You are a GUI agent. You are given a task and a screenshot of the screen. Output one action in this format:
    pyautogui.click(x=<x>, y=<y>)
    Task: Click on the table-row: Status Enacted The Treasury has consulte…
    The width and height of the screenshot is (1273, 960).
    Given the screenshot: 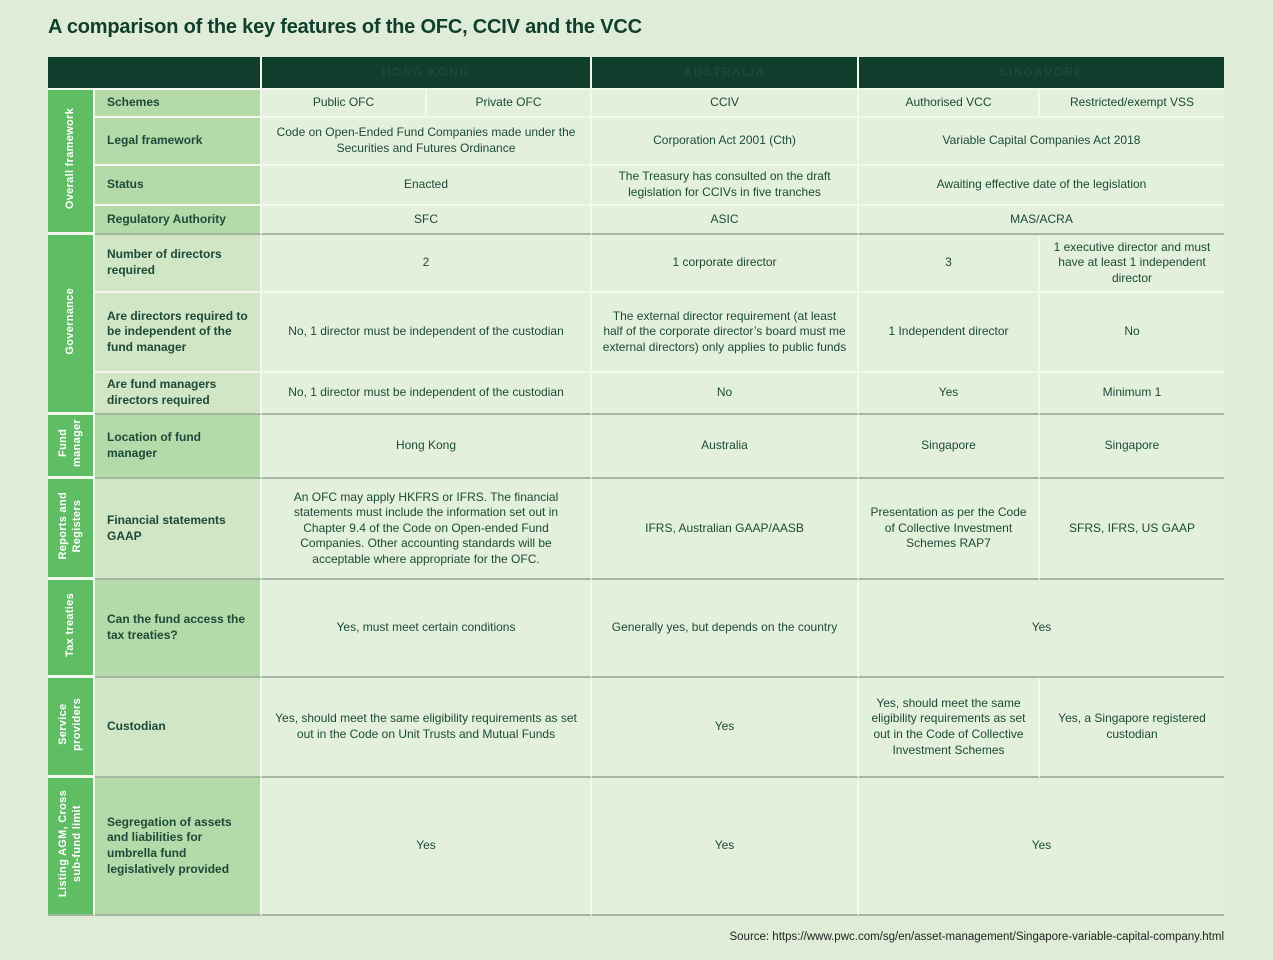 What is the action you would take?
    pyautogui.click(x=636, y=186)
    